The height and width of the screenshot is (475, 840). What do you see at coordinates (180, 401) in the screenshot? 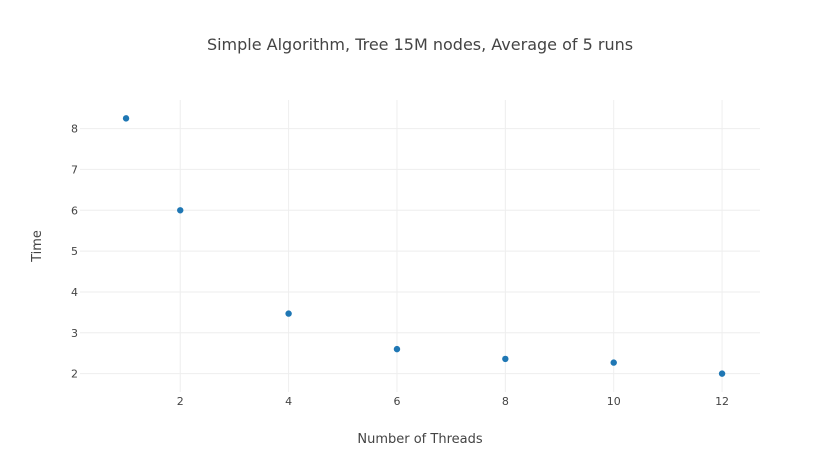
I see `x-tick-label: 2` at bounding box center [180, 401].